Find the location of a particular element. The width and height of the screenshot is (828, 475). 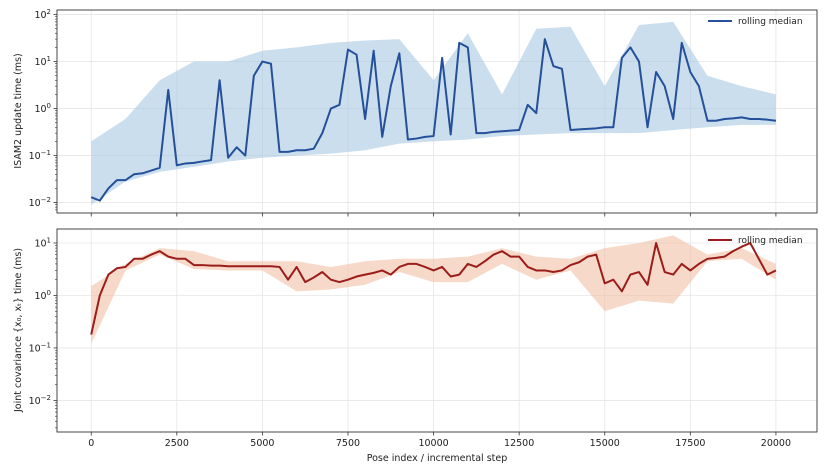

x-tick-label: 5000 is located at coordinates (262, 443).